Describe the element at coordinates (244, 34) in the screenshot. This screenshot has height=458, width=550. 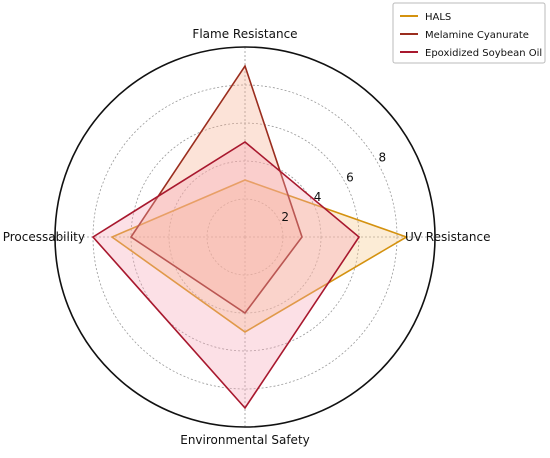
I see `axis-label-flame-resistance: Flame Resistance` at that location.